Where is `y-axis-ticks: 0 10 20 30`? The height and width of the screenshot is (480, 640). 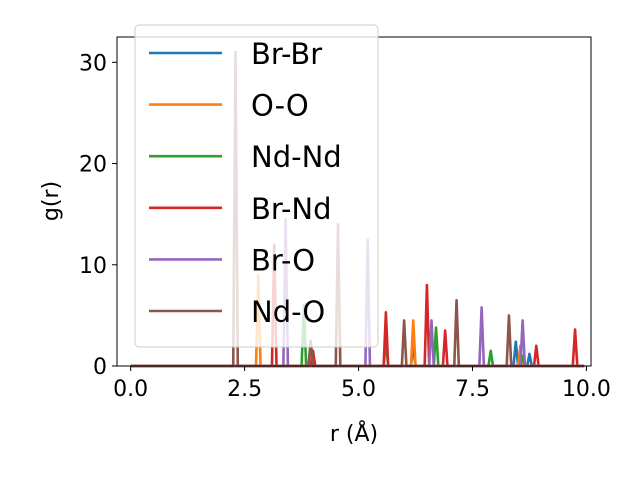 y-axis-ticks: 0 10 20 30 is located at coordinates (98, 215).